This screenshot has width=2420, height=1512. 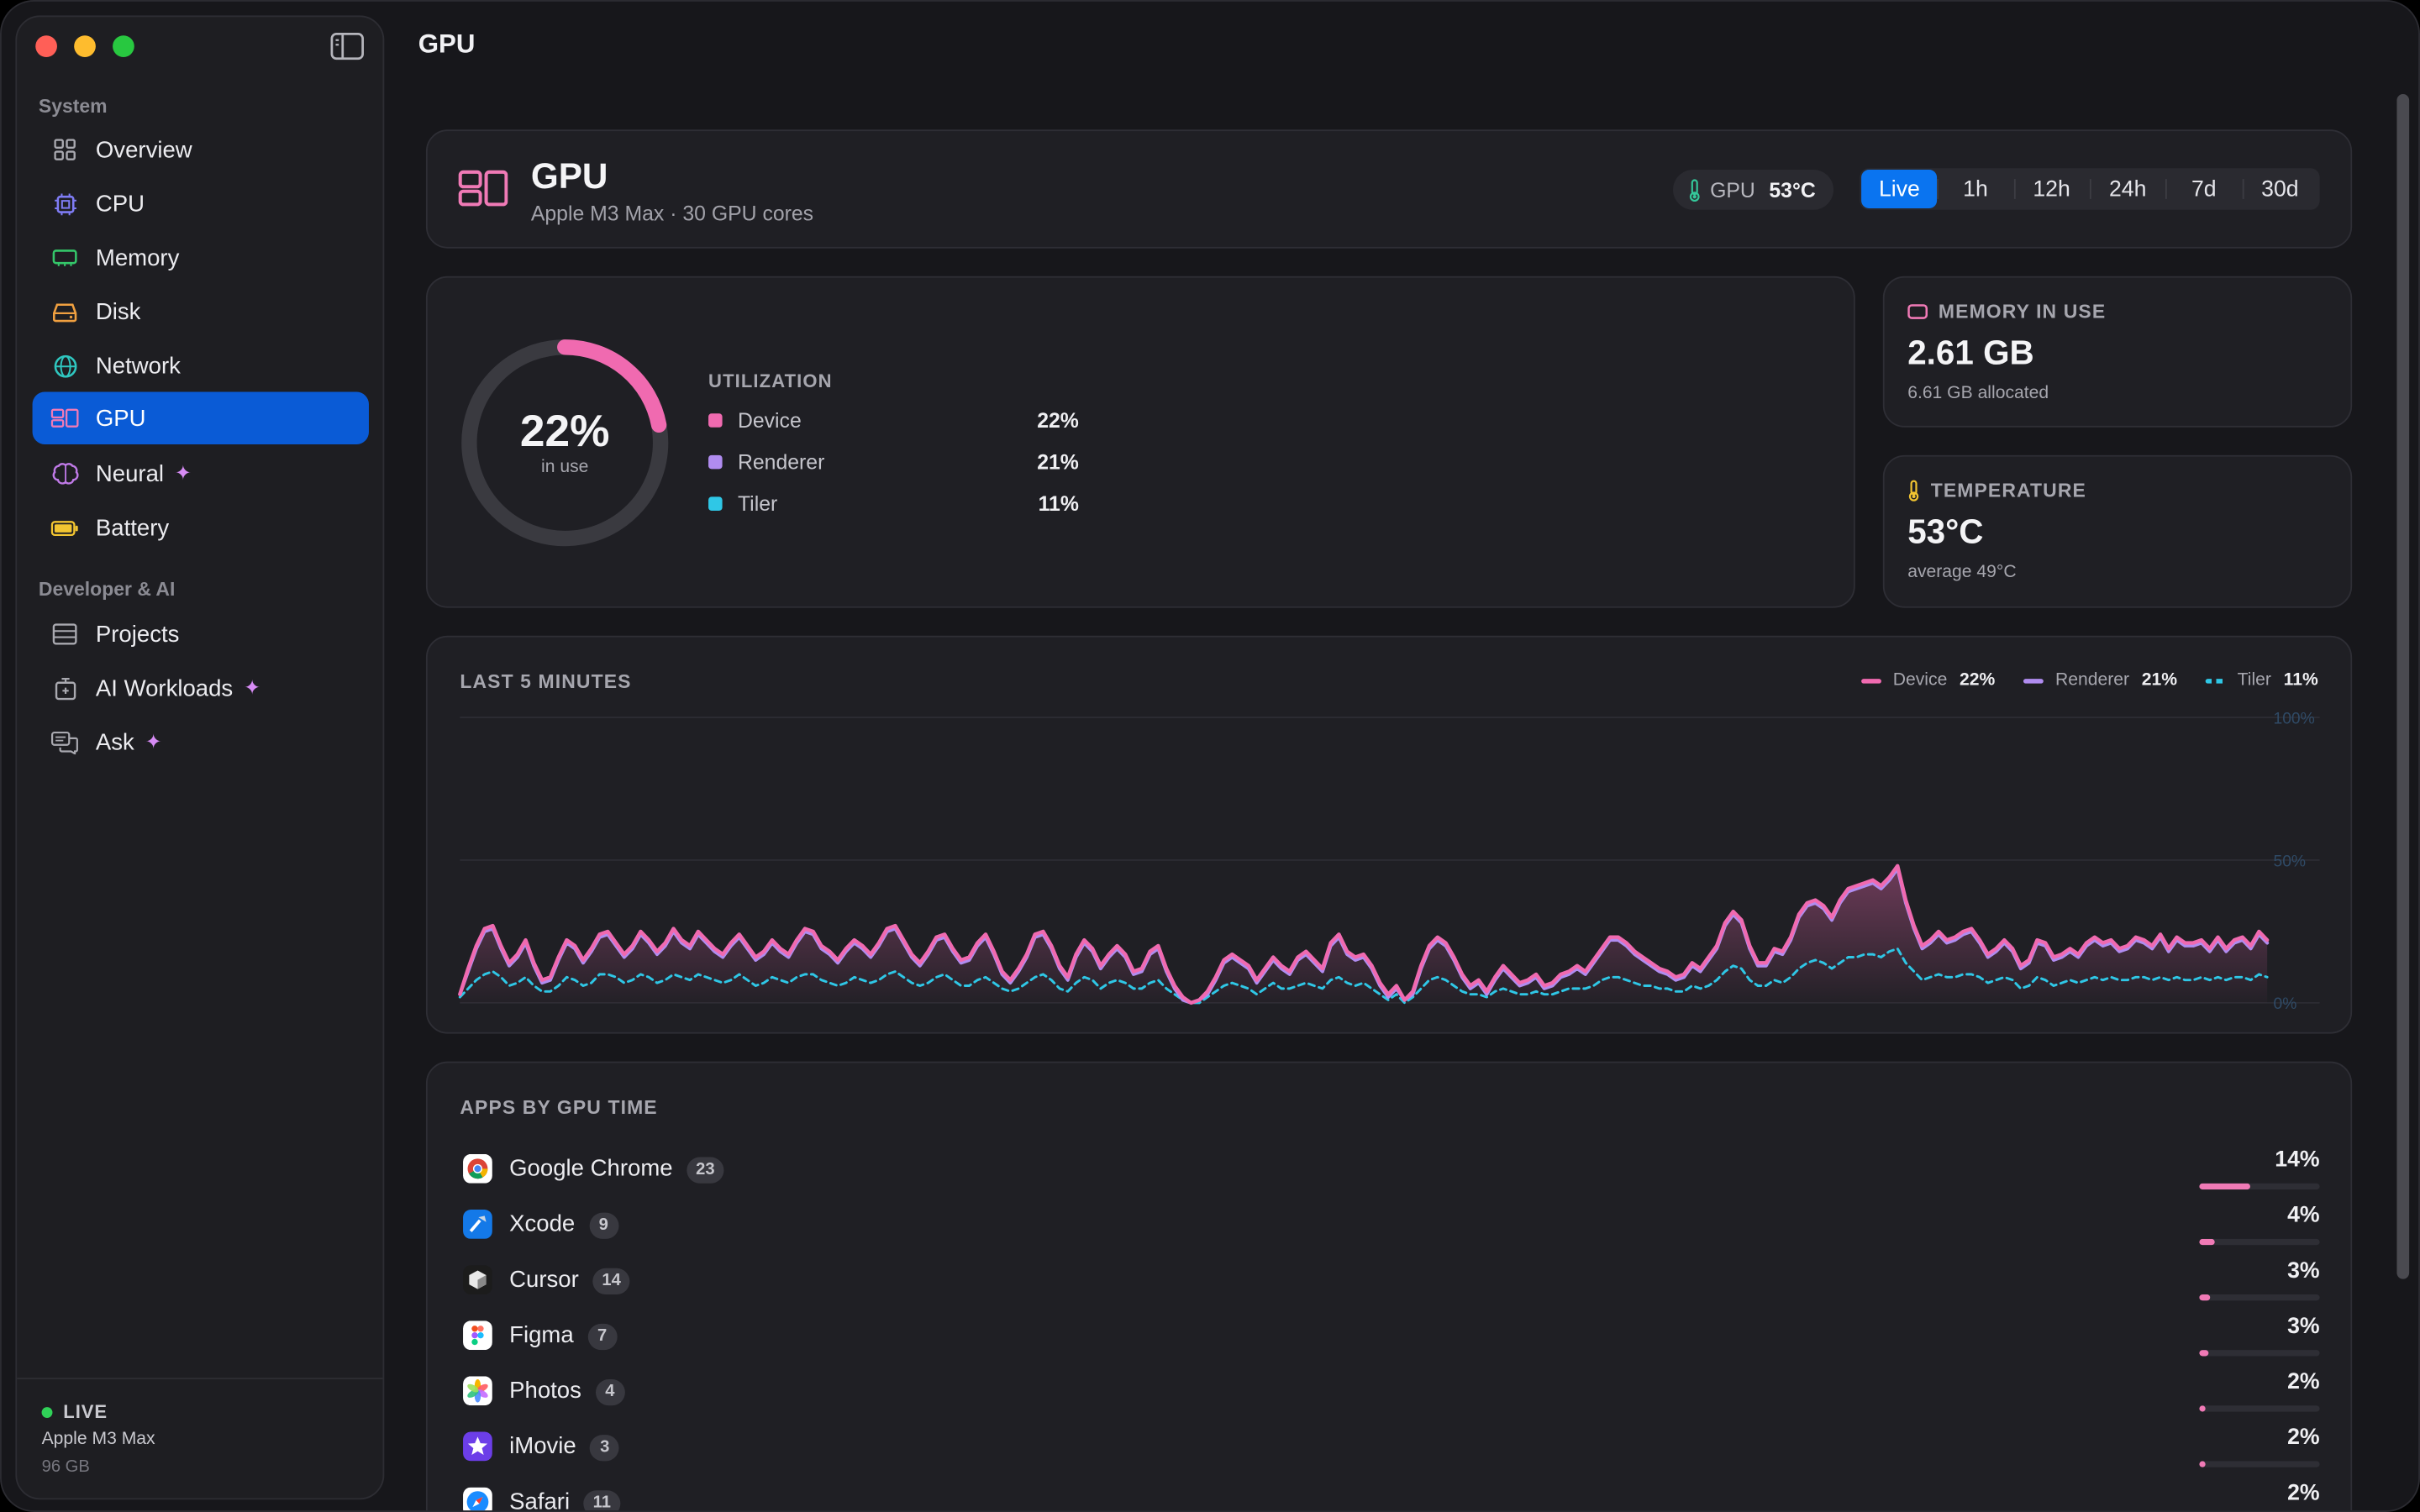 I want to click on legend-name: Tiler, so click(x=2254, y=680).